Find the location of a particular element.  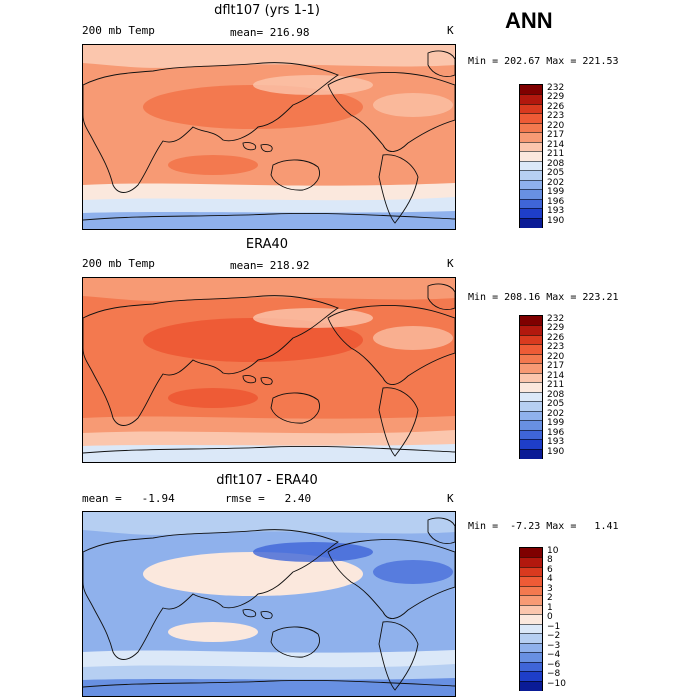

panel-3-map-svg is located at coordinates (269, 604).